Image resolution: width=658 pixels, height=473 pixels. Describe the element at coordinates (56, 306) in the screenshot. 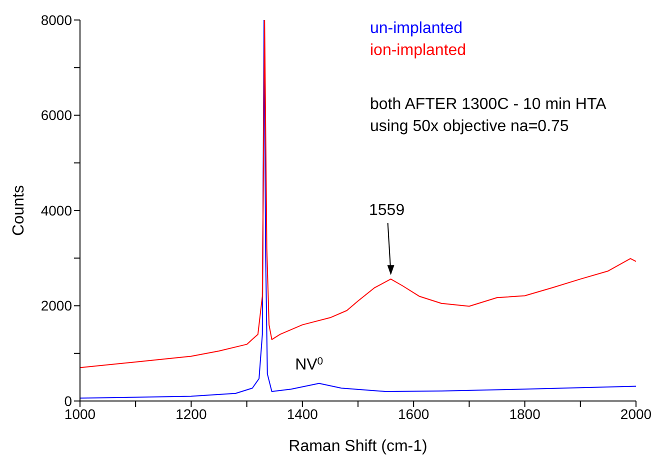

I see `y-tick-label: 2000` at that location.